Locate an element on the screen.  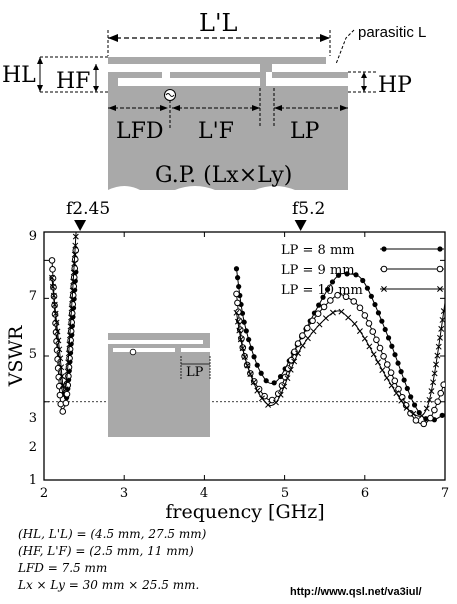
y-tick-label: 1 is located at coordinates (33, 480).